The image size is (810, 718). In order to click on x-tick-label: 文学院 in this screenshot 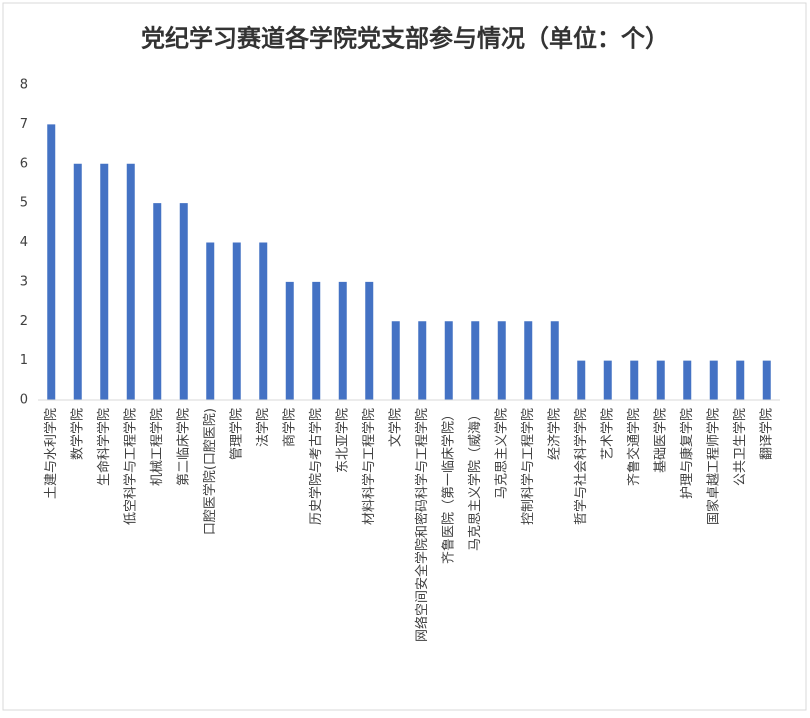, I will do `click(395, 427)`.